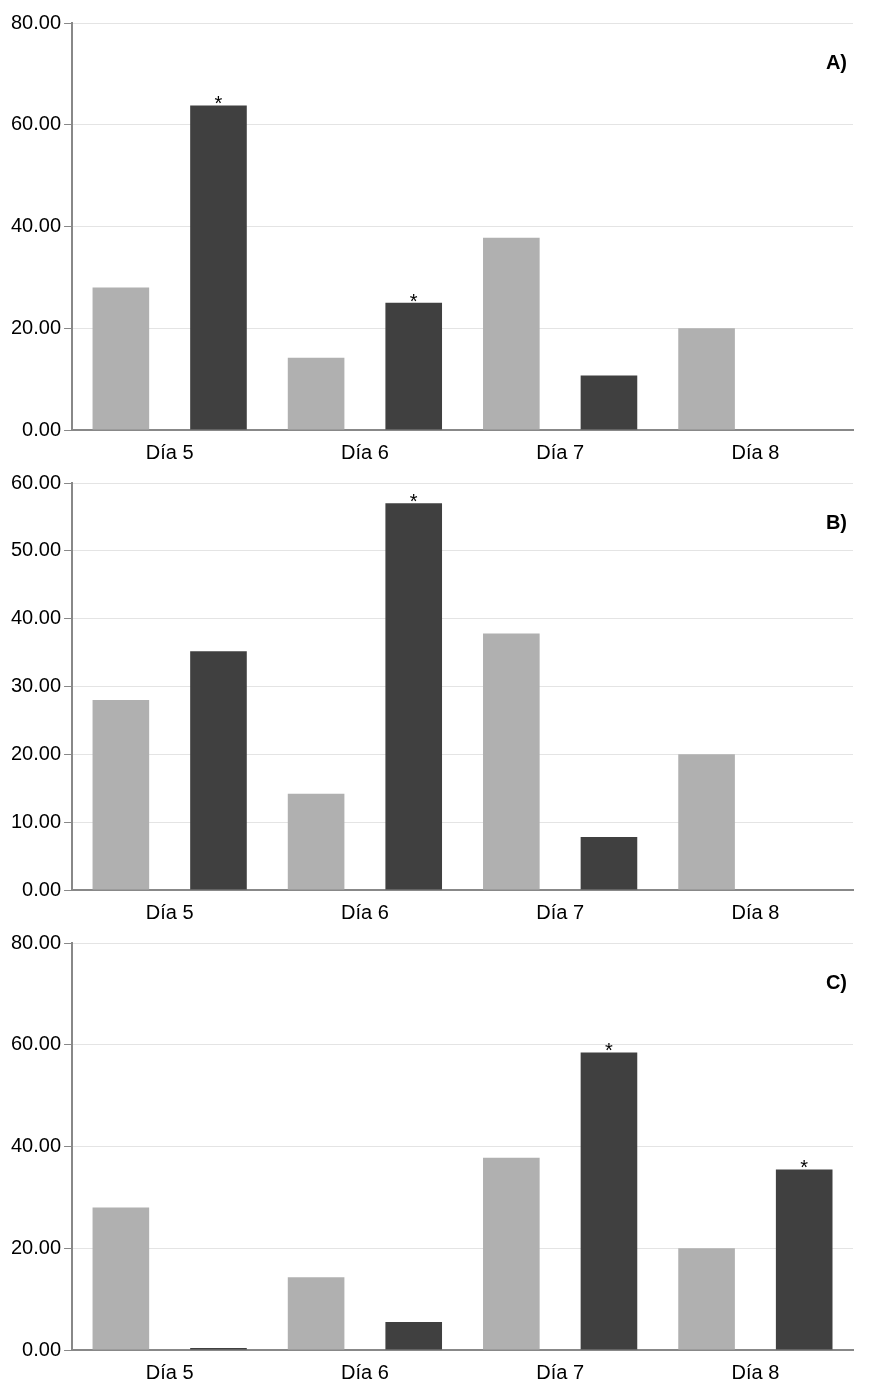  Describe the element at coordinates (836, 981) in the screenshot. I see `annotation: C)` at that location.